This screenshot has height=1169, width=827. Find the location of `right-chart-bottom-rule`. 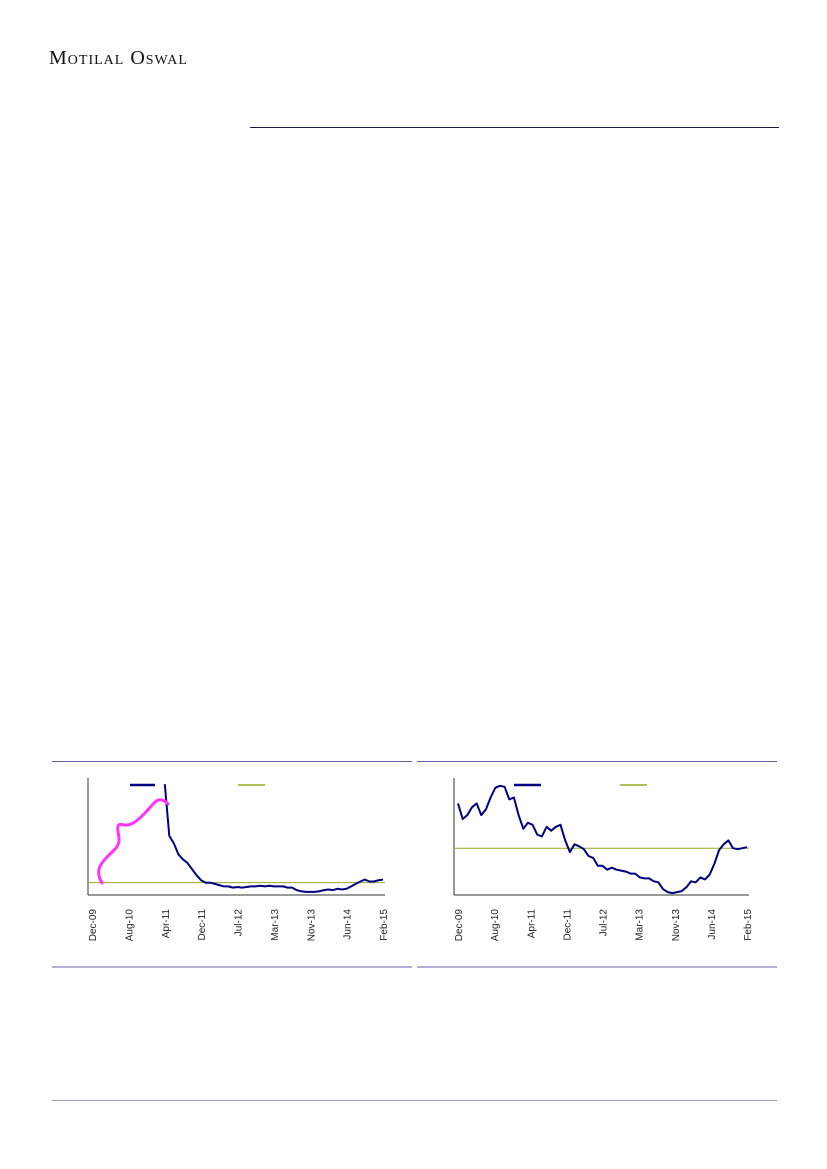

right-chart-bottom-rule is located at coordinates (597, 967).